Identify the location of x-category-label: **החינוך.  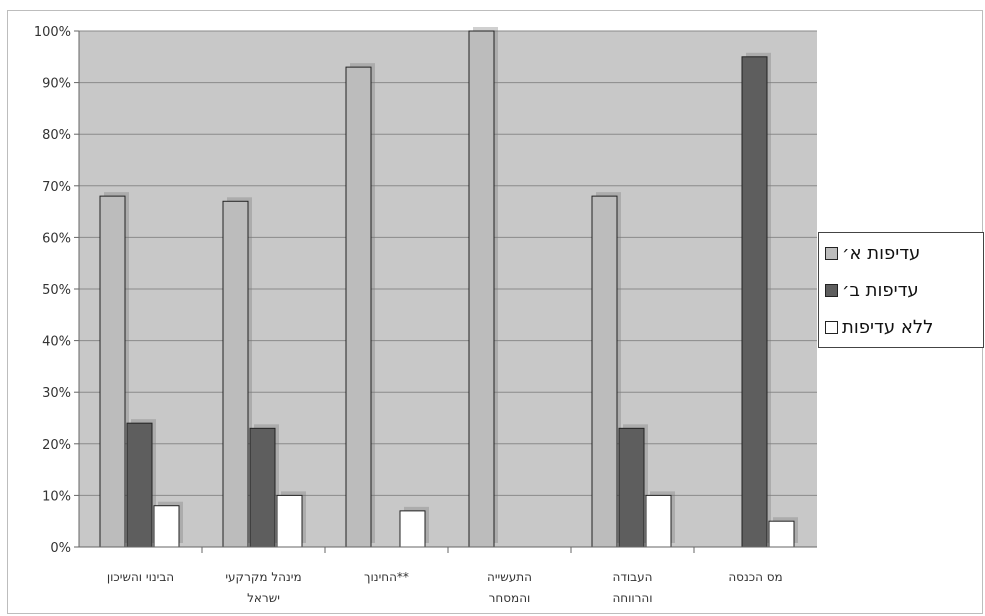
(386, 577).